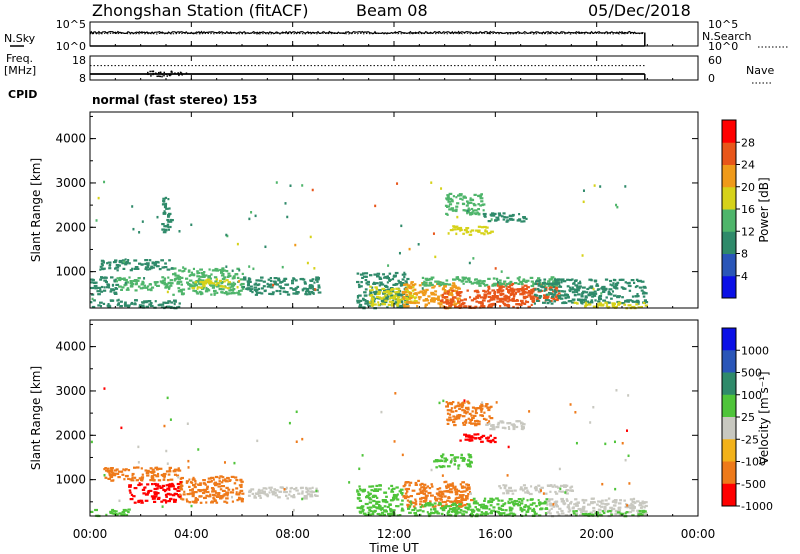 The height and width of the screenshot is (554, 800). What do you see at coordinates (495, 534) in the screenshot?
I see `x-tick-label: 16:00` at bounding box center [495, 534].